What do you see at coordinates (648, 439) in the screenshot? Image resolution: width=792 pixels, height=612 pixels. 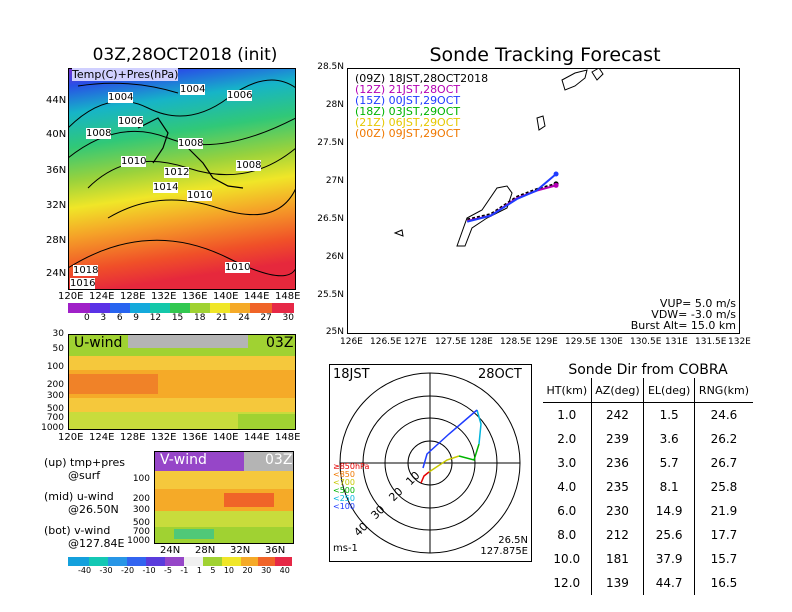 I see `table-row: 2.0 239 3.6 26.2` at bounding box center [648, 439].